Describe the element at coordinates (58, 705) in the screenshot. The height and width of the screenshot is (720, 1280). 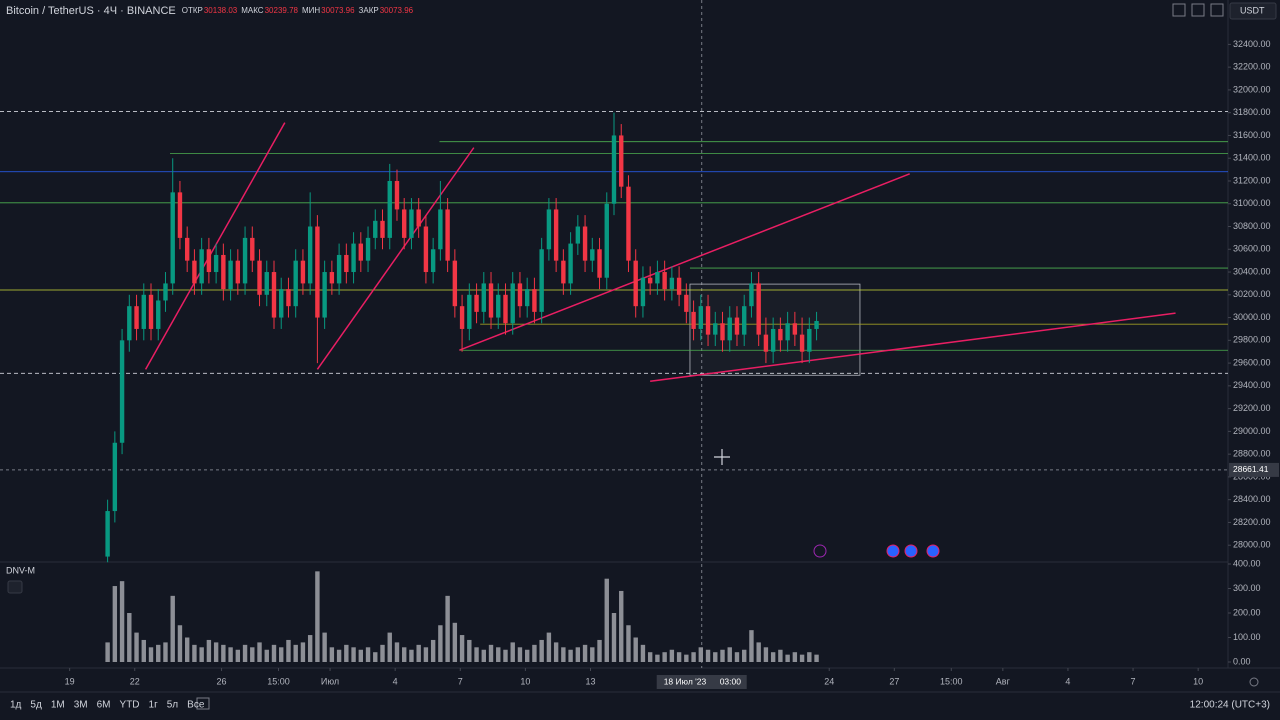
I see `range-button: 1М` at that location.